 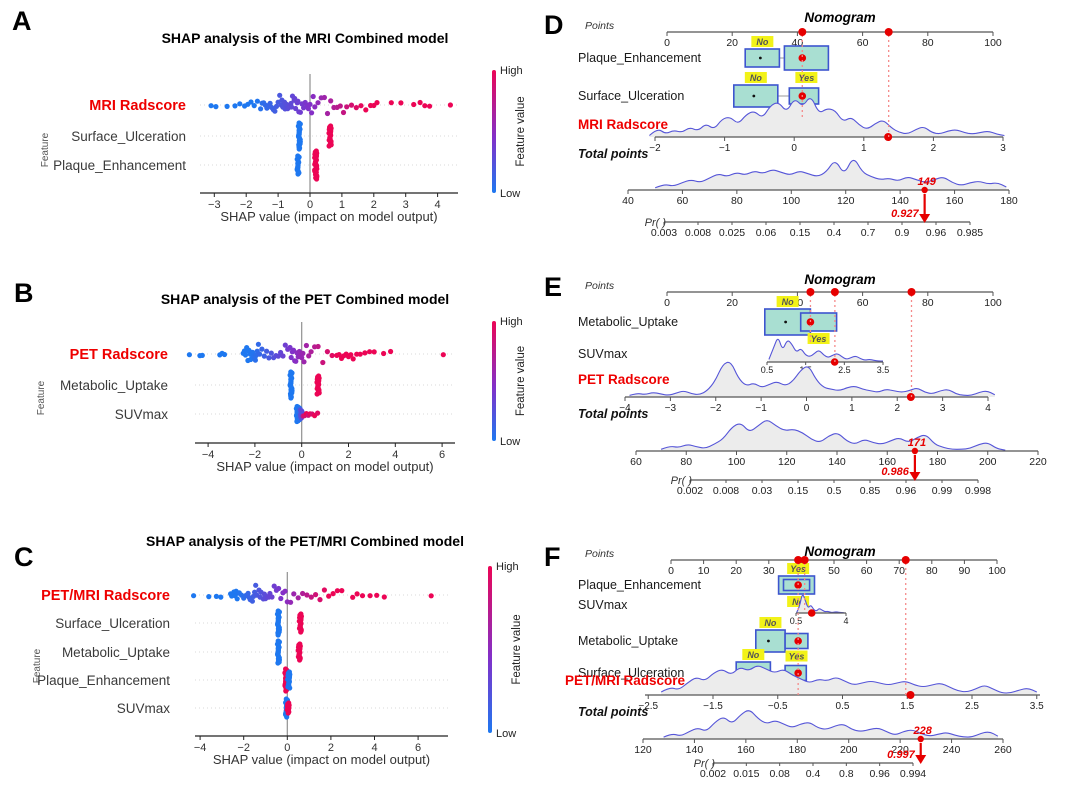 What do you see at coordinates (726, 491) in the screenshot?
I see `pr-tick-label: 0.008` at bounding box center [726, 491].